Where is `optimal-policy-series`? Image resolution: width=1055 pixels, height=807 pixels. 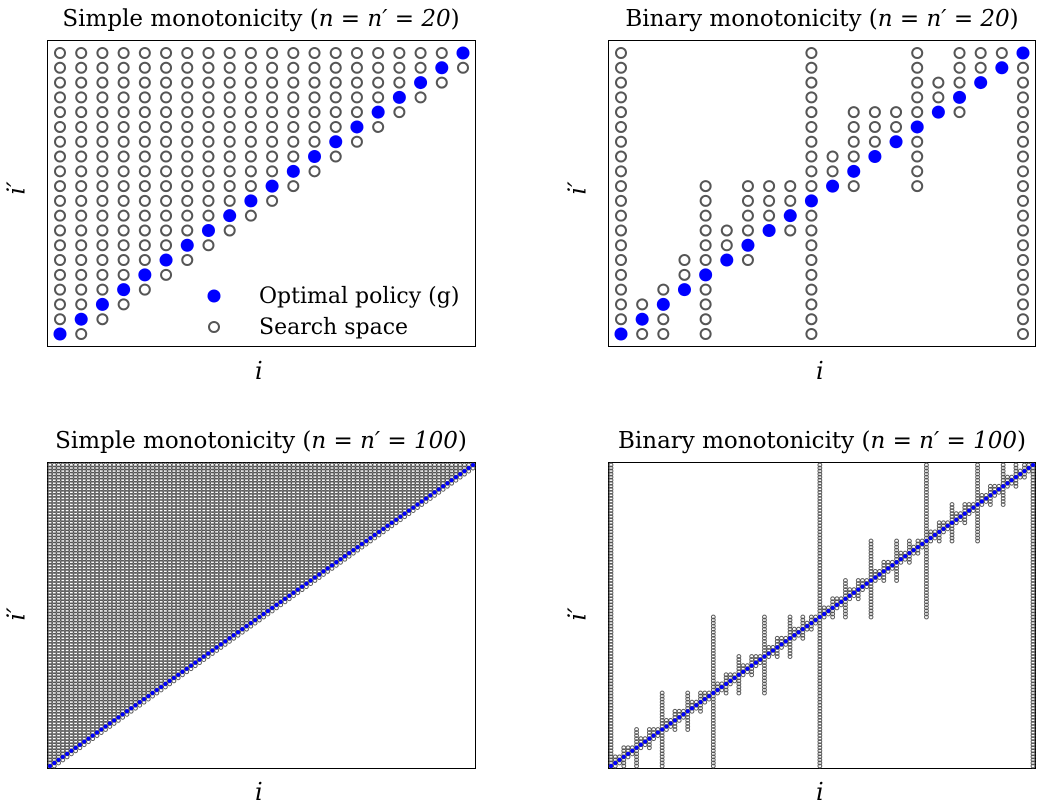
optimal-policy-series is located at coordinates (822, 193).